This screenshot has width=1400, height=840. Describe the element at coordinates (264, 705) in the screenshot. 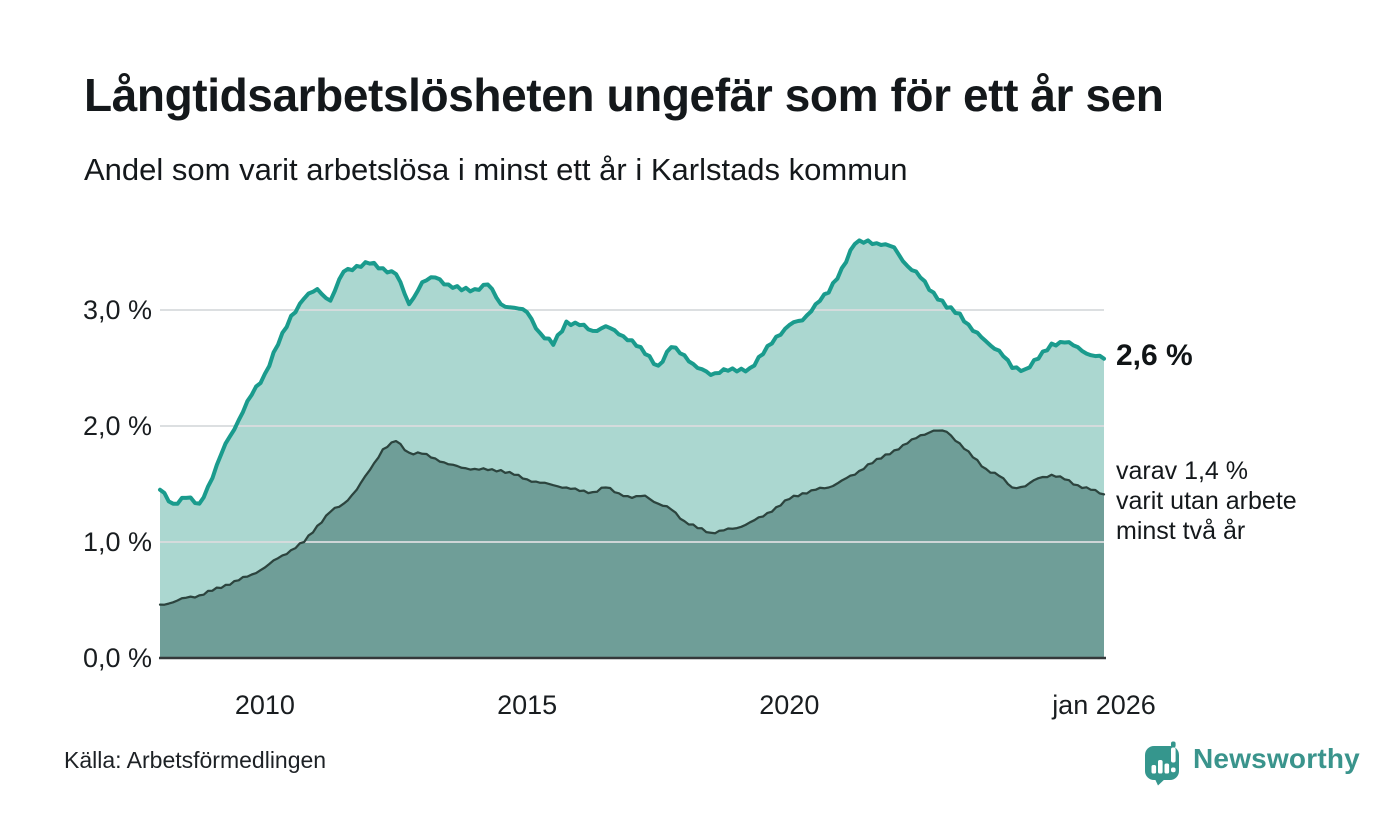

I see `x-tick-label: 2010` at that location.